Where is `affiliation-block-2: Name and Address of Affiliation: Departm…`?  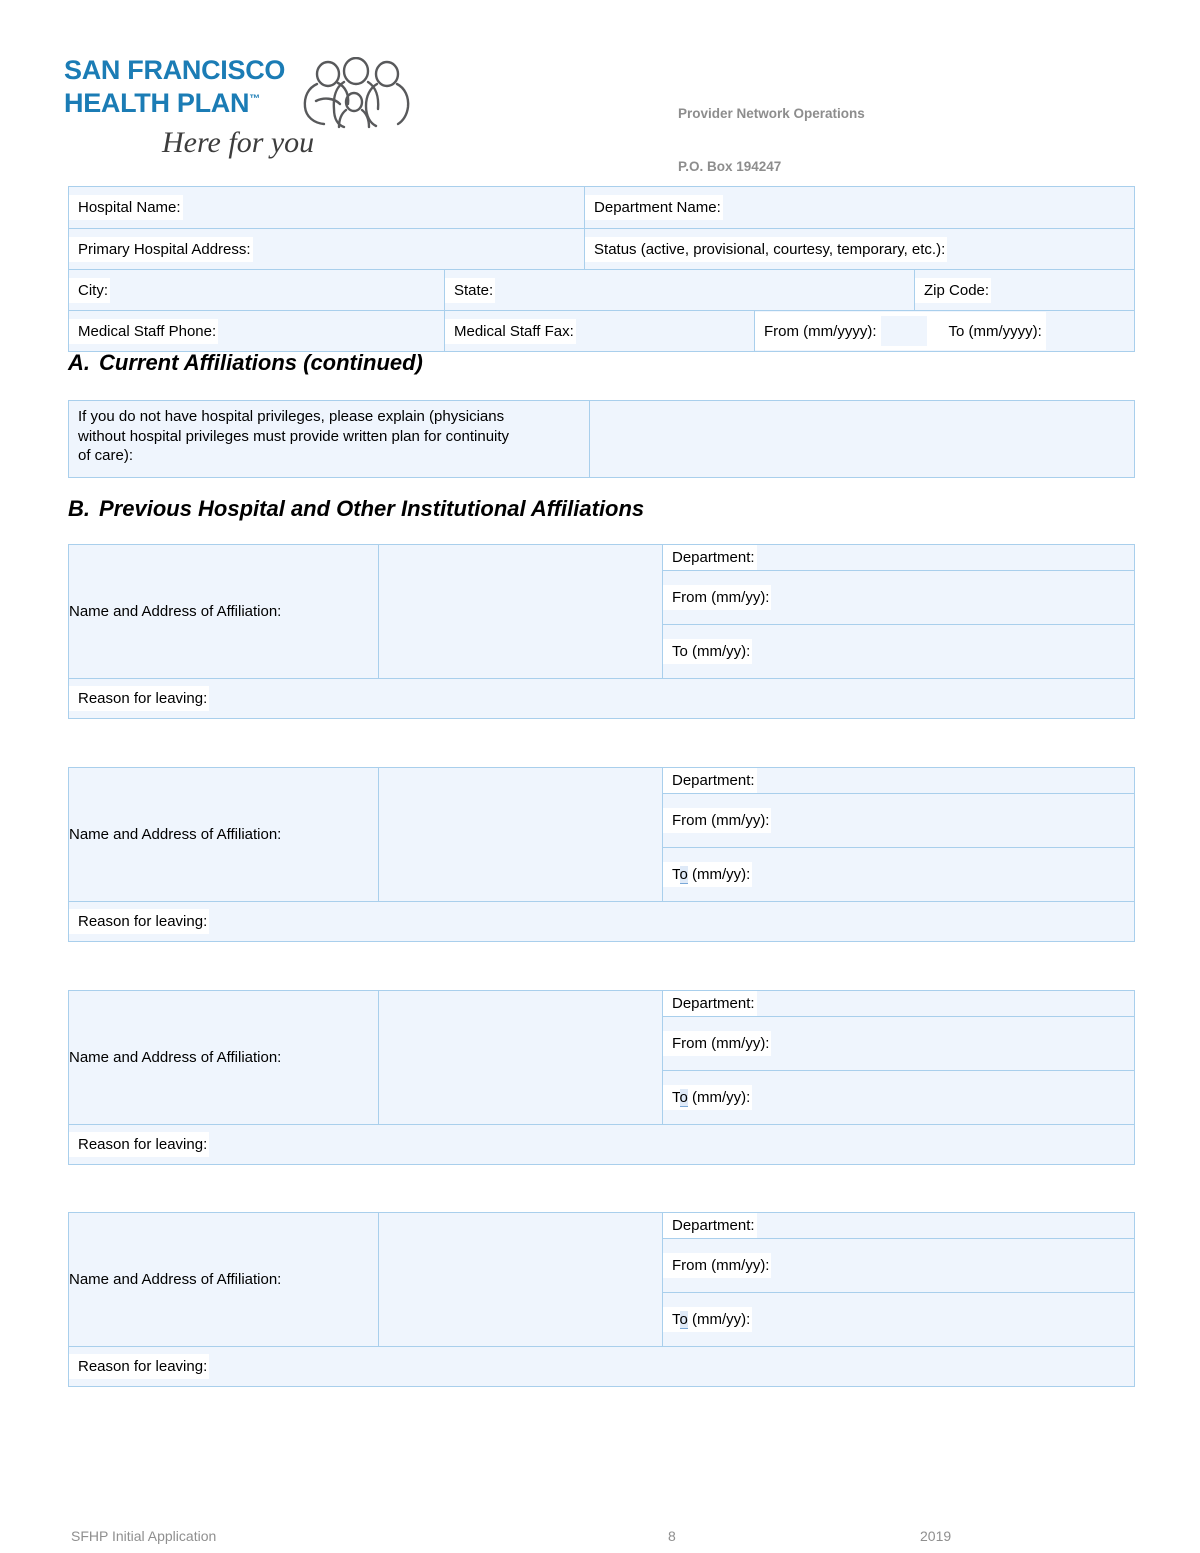 affiliation-block-2: Name and Address of Affiliation: Departm… is located at coordinates (601, 854).